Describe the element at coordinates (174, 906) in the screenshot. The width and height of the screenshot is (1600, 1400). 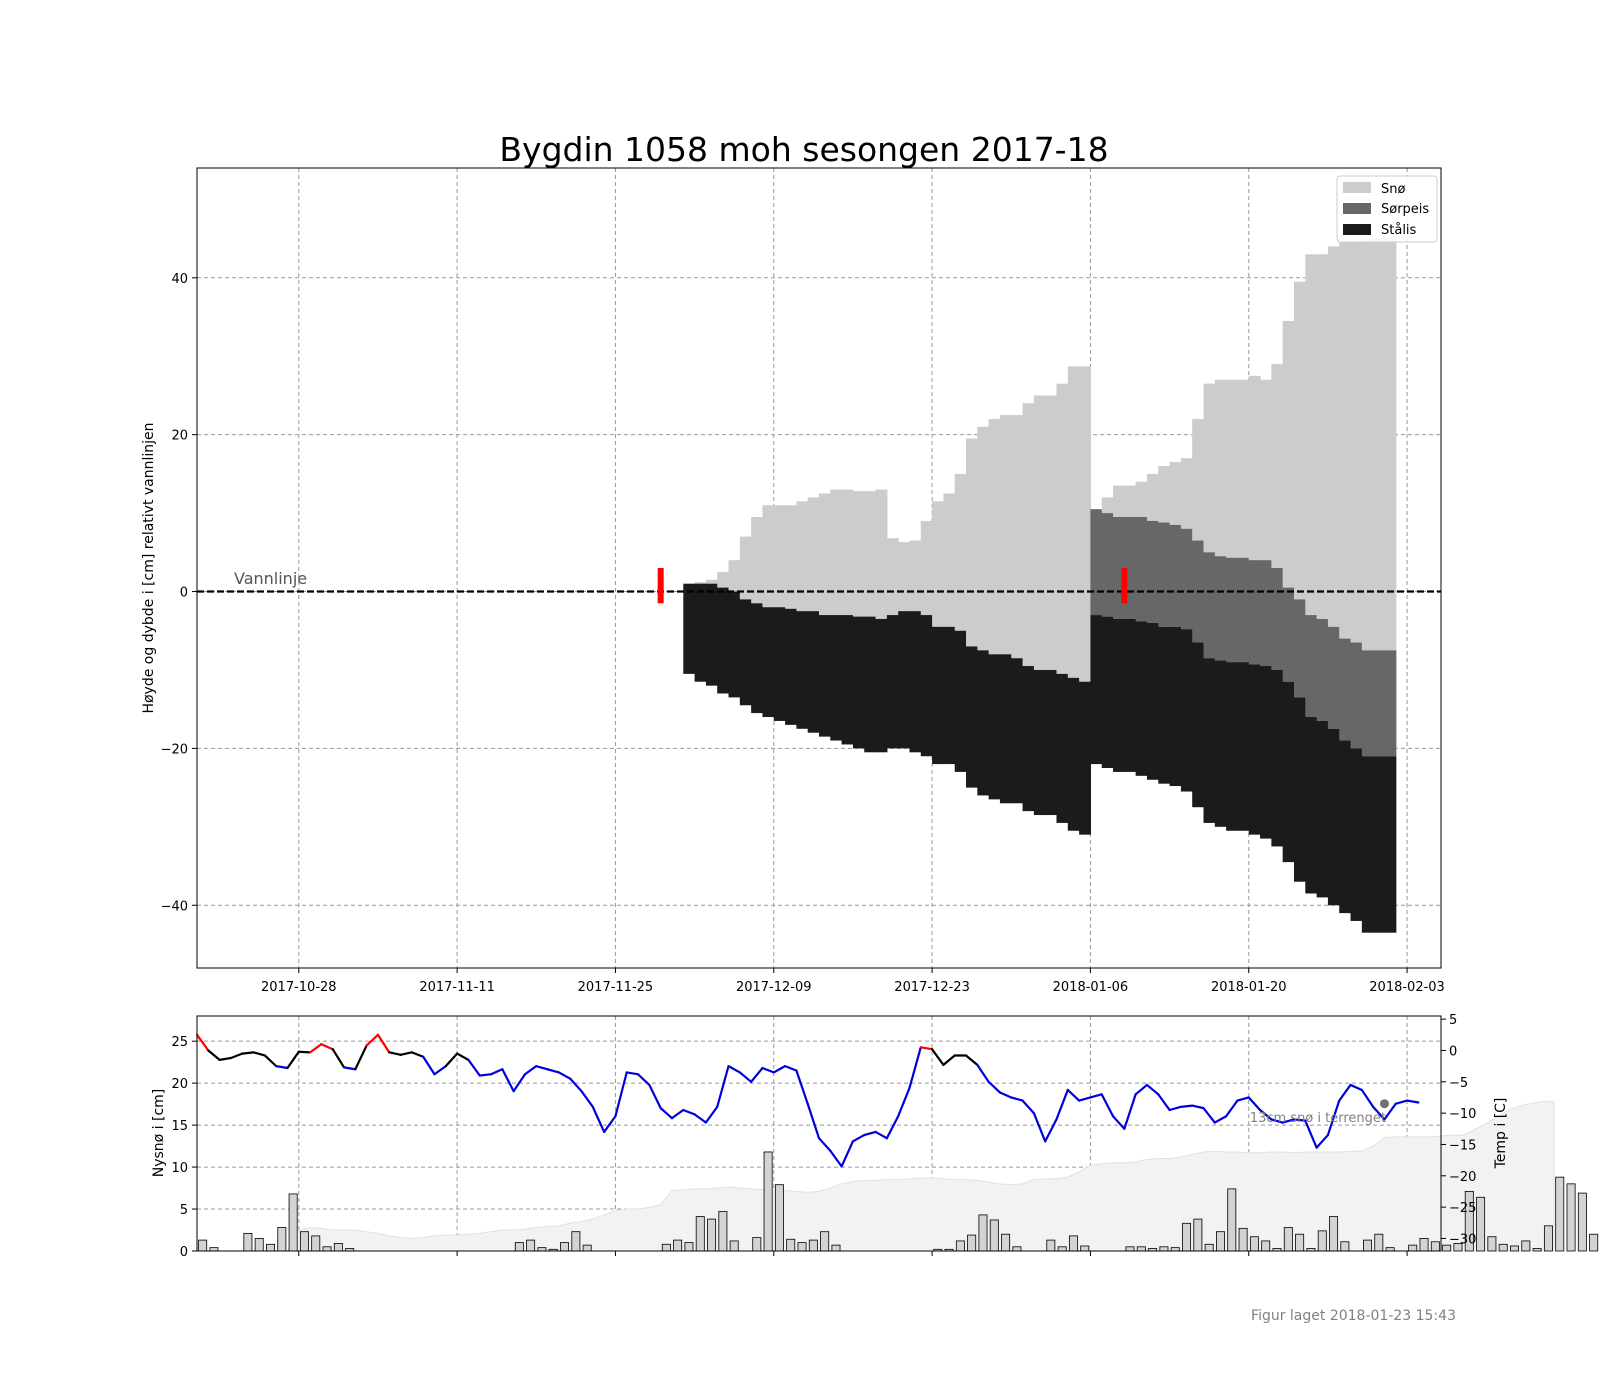
I see `y-tick-label: −40` at that location.